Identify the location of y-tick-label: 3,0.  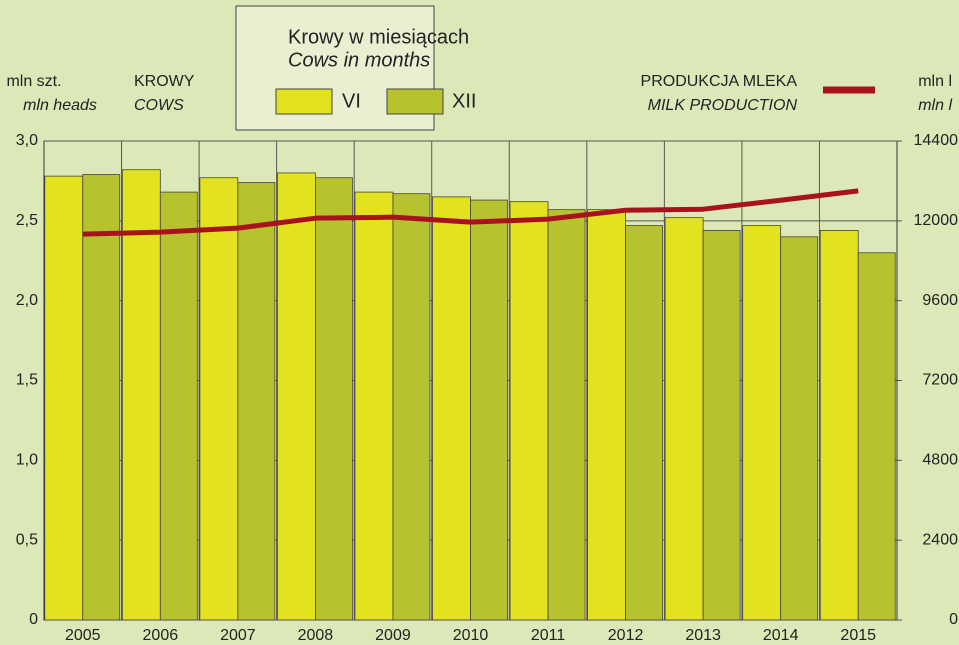
(27, 140).